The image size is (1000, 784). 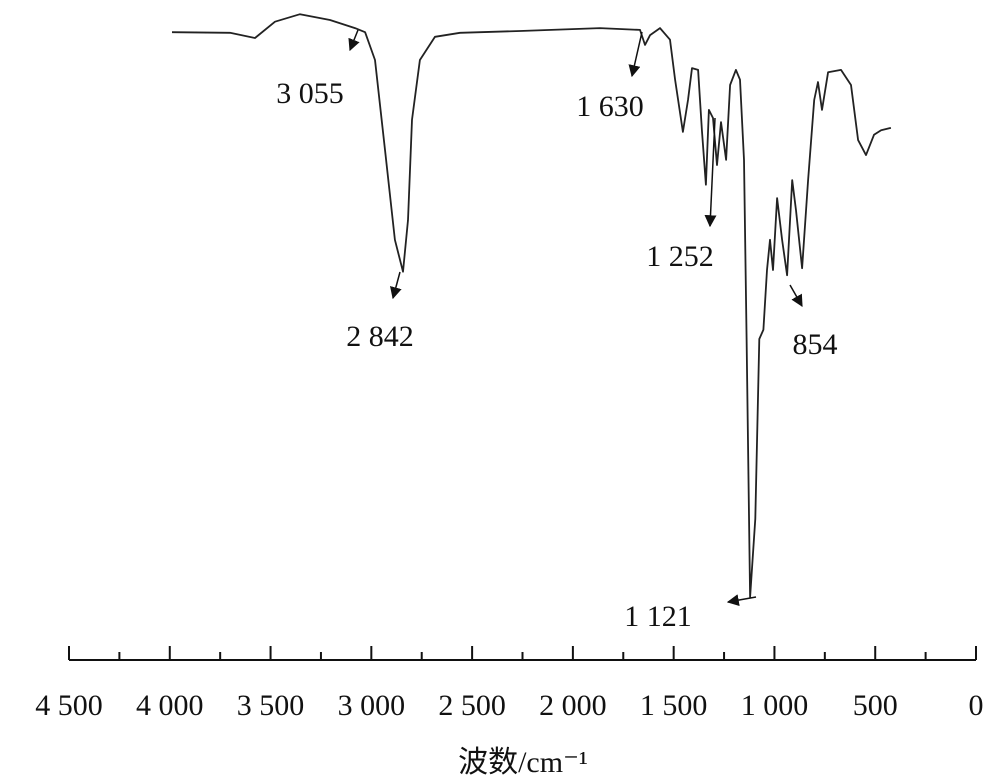 What do you see at coordinates (976, 705) in the screenshot?
I see `x-tick-label: 0` at bounding box center [976, 705].